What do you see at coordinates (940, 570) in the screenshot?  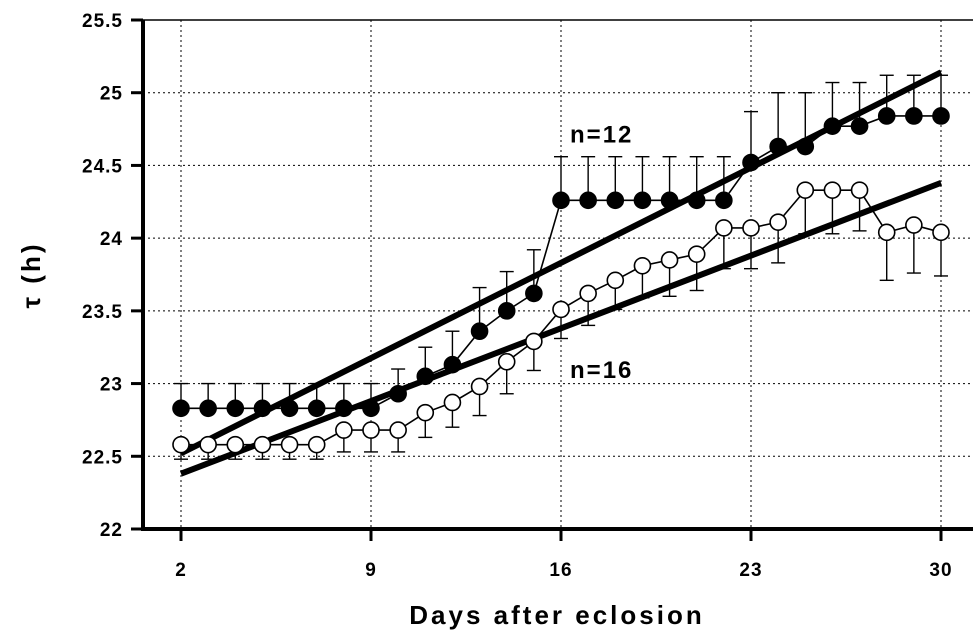 I see `x-tick-label: 30` at bounding box center [940, 570].